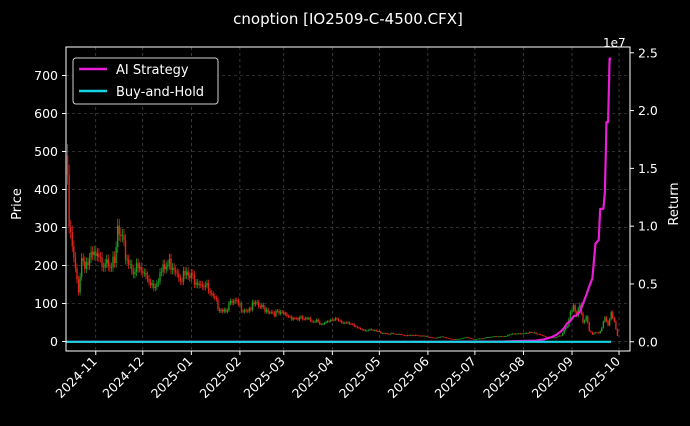  Describe the element at coordinates (614, 43) in the screenshot. I see `y2-exponent-label: 1e7` at that location.